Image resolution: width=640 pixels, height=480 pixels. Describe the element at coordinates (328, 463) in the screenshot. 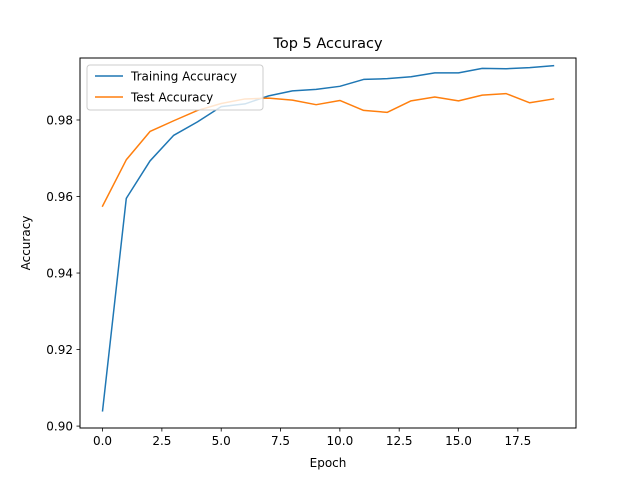

I see `x-axis-label: Epoch` at that location.